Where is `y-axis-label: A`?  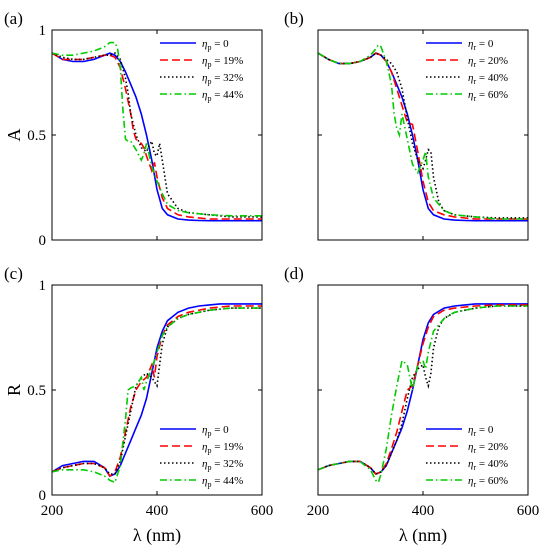
y-axis-label: A is located at coordinates (14, 135).